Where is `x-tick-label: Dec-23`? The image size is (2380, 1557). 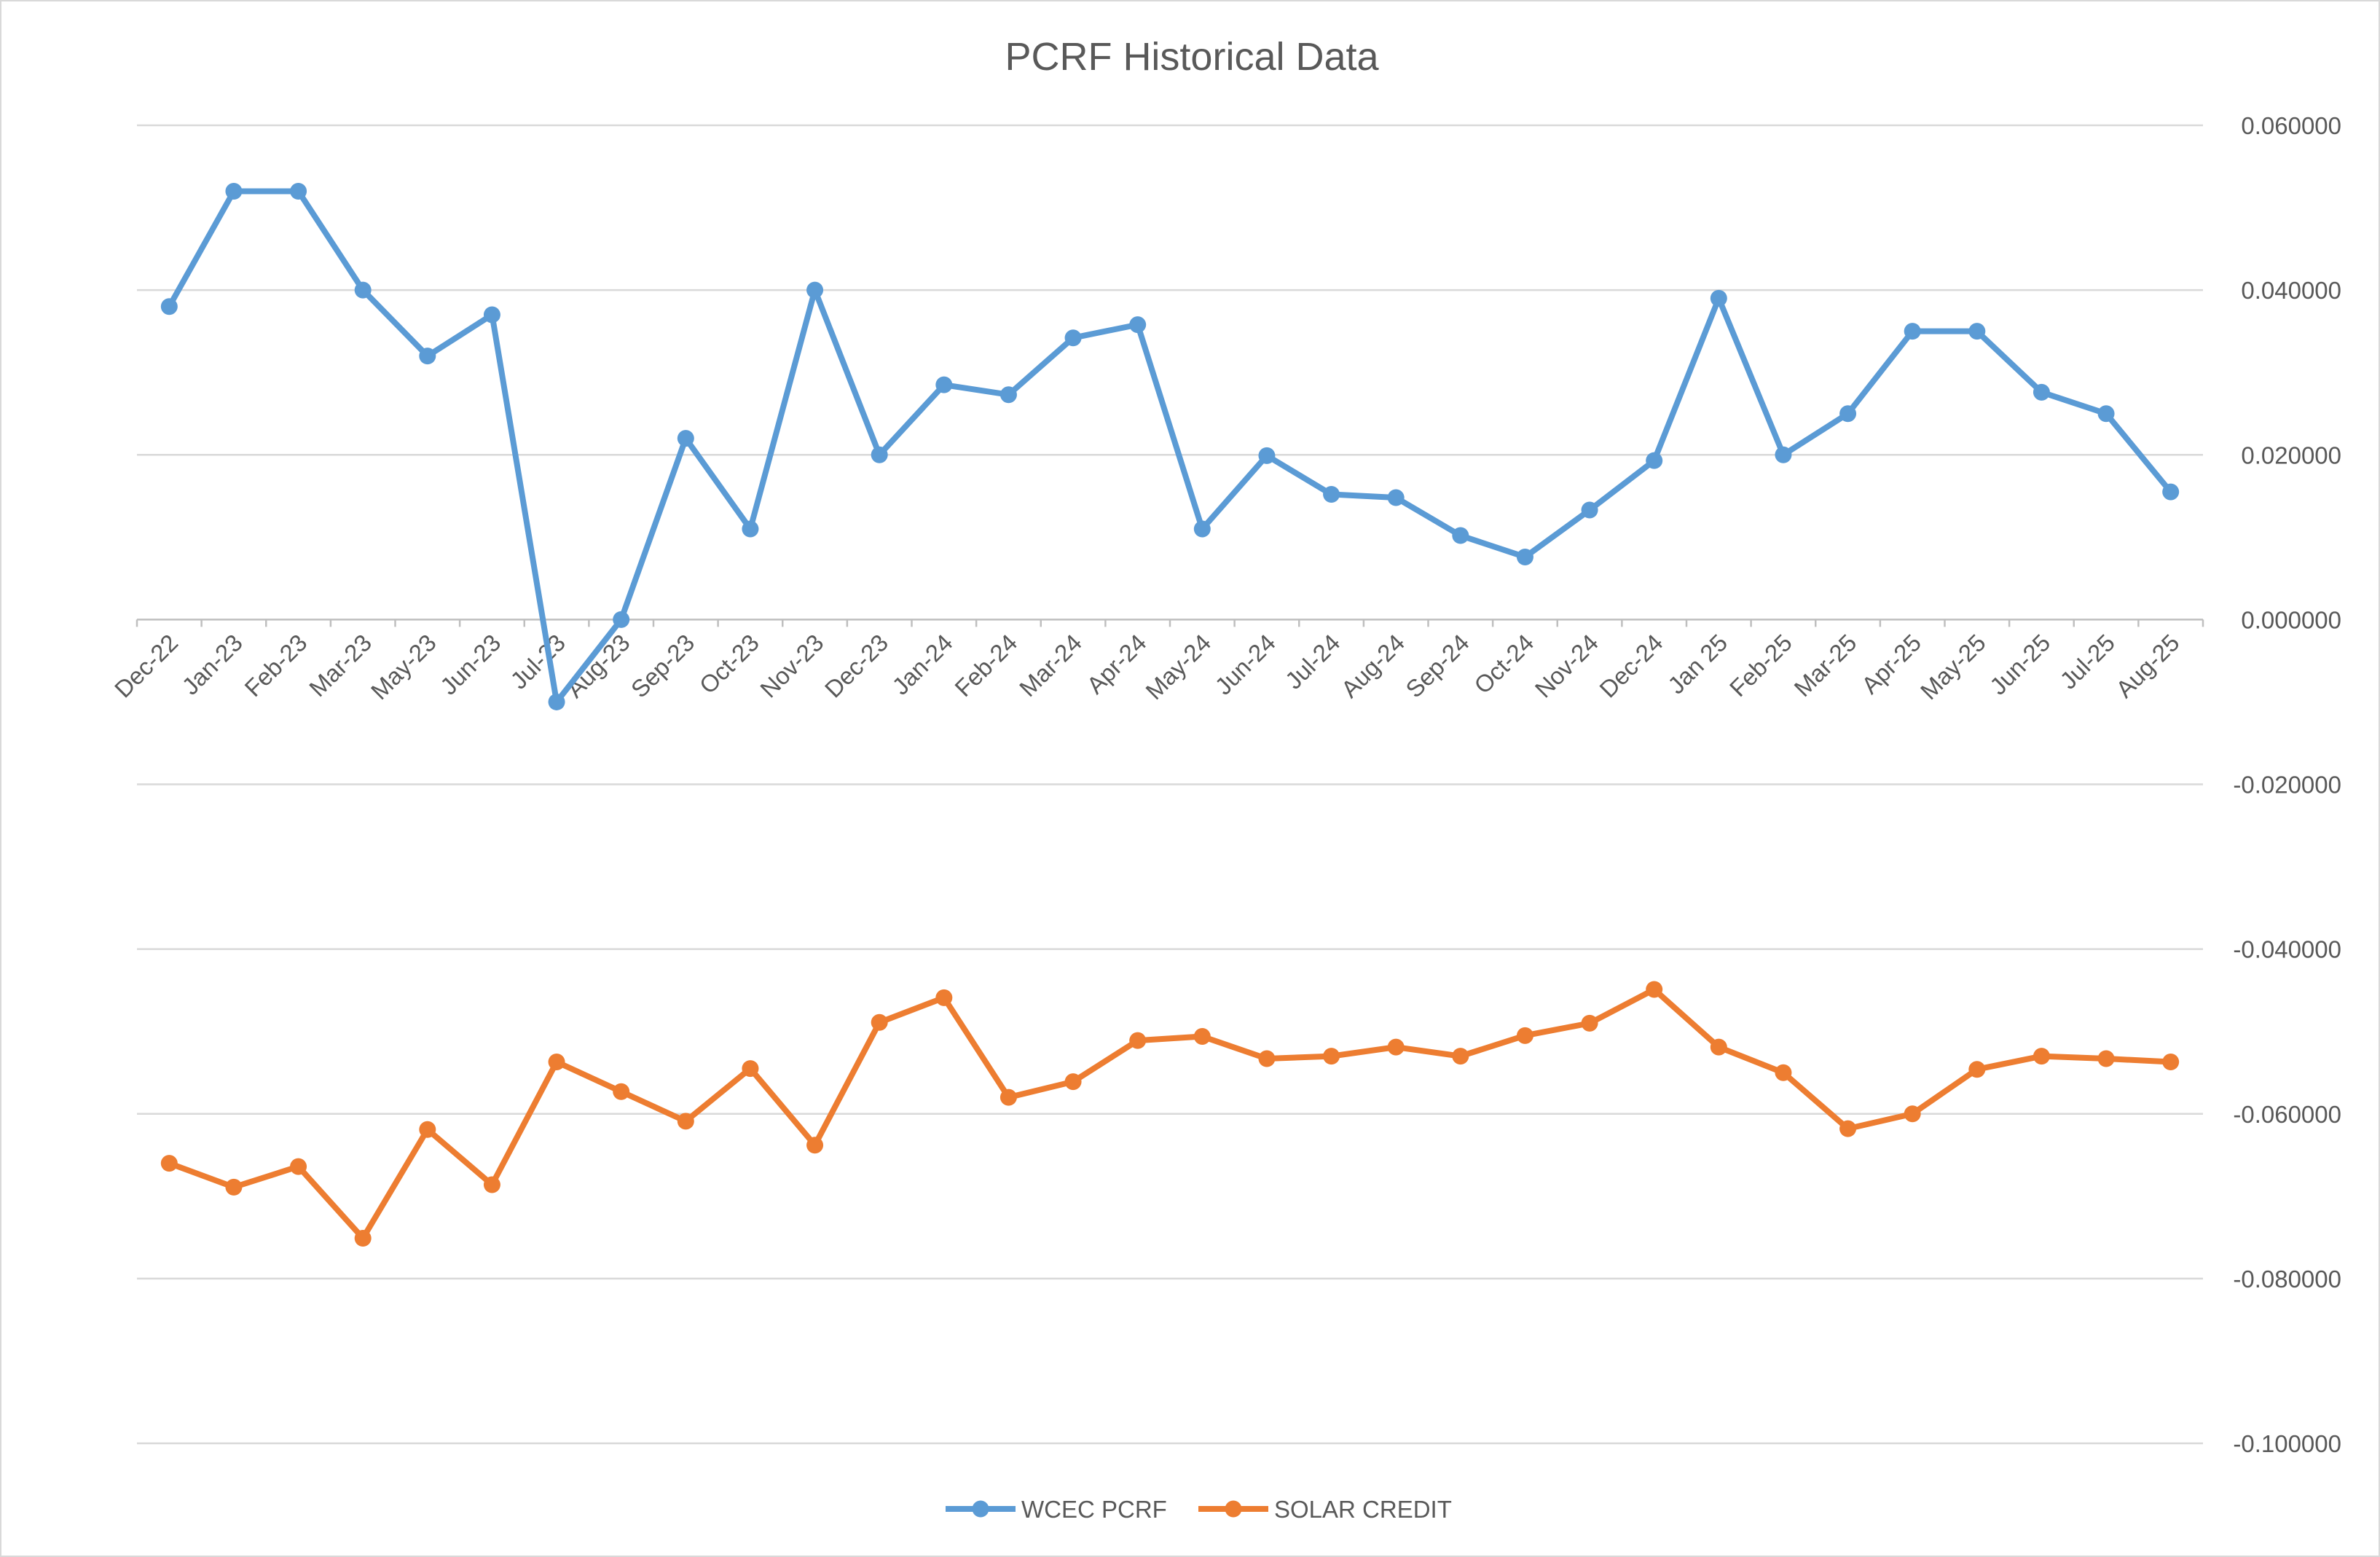
x-tick-label: Dec-23 is located at coordinates (857, 665).